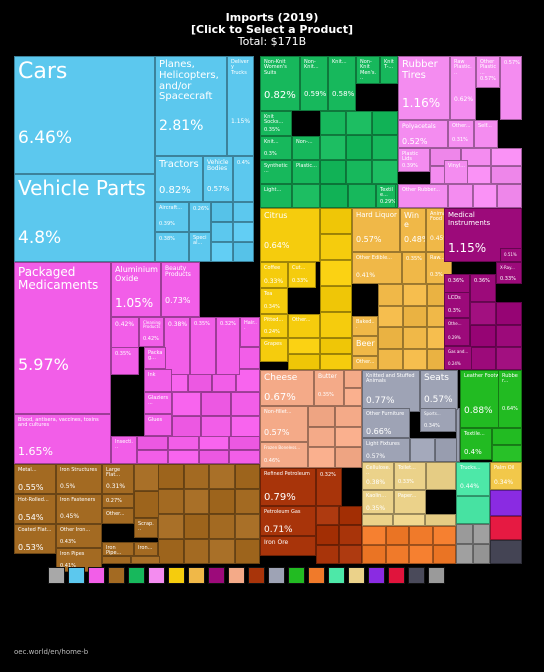 The height and width of the screenshot is (672, 544). What do you see at coordinates (413, 230) in the screenshot?
I see `treemap-tile-wine: Wine 0.48%` at bounding box center [413, 230].